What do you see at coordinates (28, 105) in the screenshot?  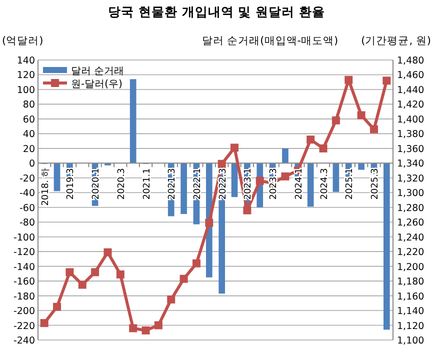 I see `y-tick-label: 80` at bounding box center [28, 105].